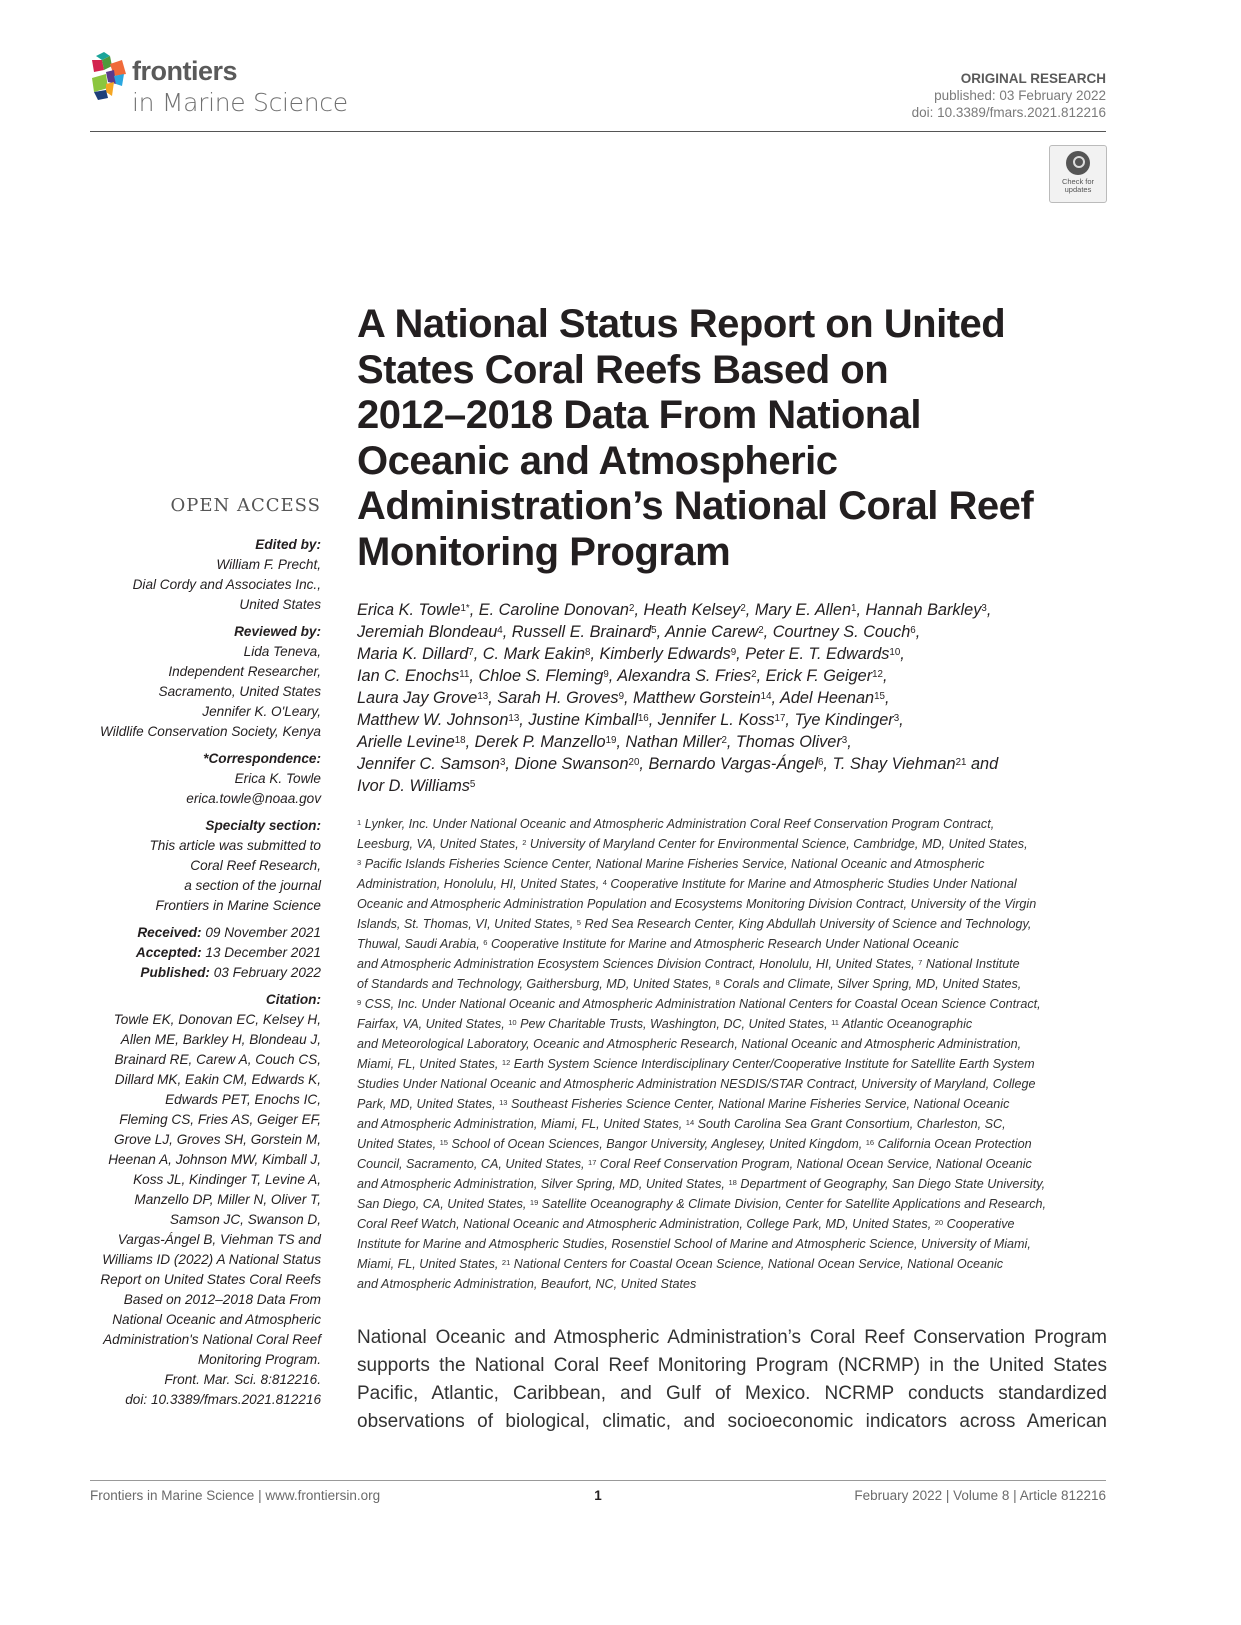 The width and height of the screenshot is (1241, 1625). Describe the element at coordinates (444, 1143) in the screenshot. I see `affiliation-number: 15` at that location.